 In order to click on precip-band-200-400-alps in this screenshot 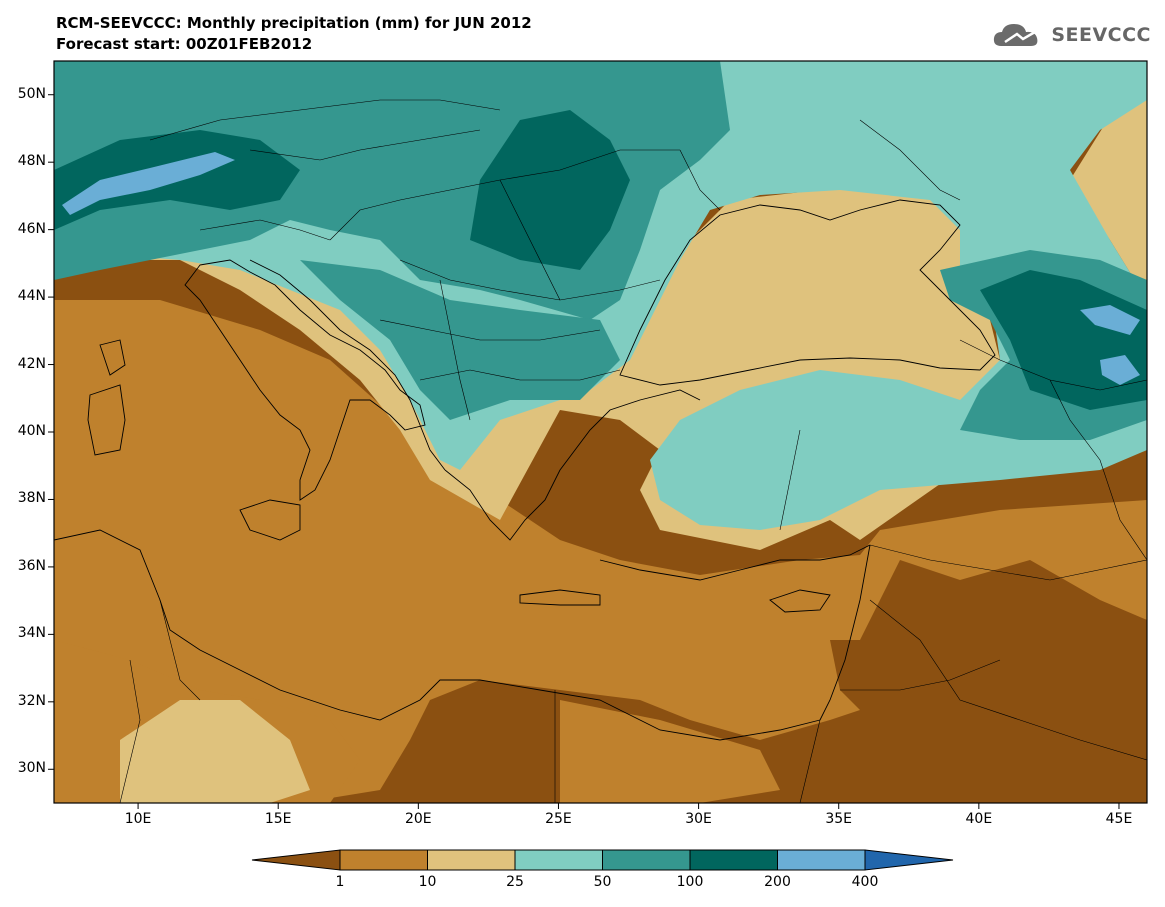, I will do `click(148, 183)`.